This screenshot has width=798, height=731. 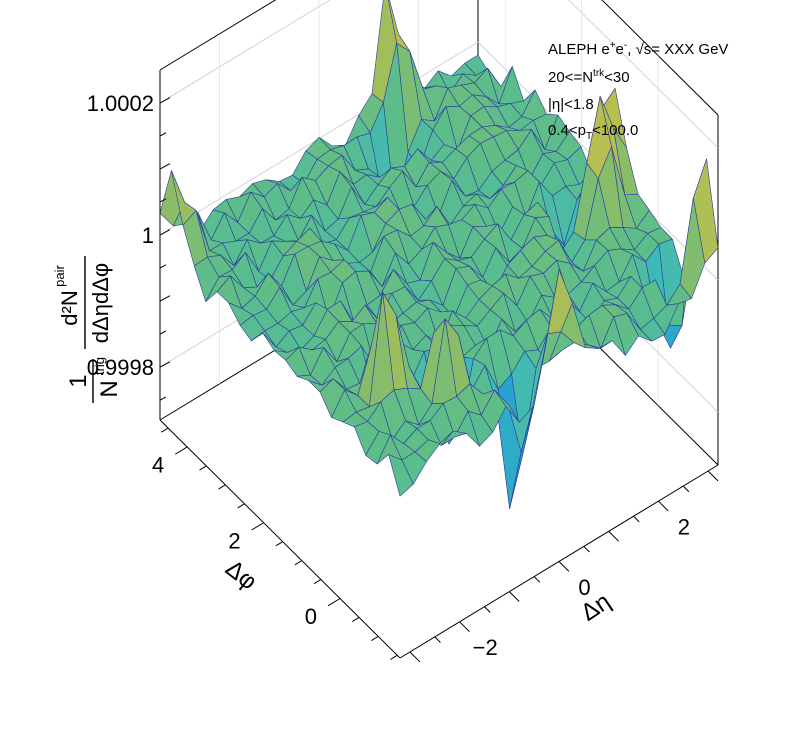 I want to click on x-tick-label: 2, so click(x=684, y=527).